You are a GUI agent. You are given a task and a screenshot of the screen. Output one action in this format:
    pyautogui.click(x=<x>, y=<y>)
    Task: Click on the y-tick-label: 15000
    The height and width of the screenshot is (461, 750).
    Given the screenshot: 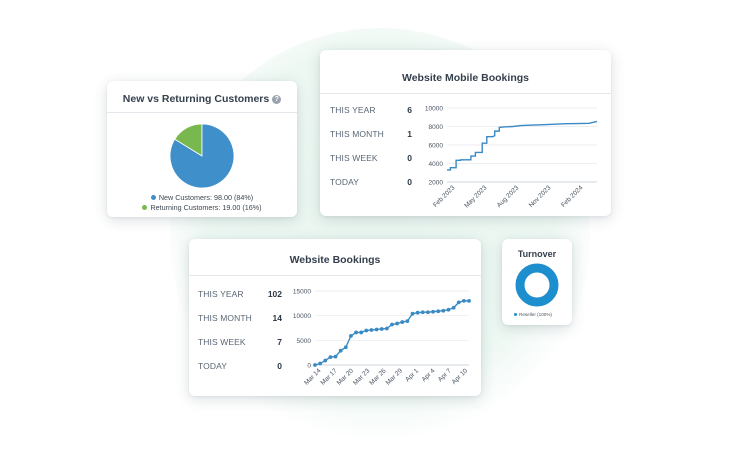 What is the action you would take?
    pyautogui.click(x=302, y=292)
    